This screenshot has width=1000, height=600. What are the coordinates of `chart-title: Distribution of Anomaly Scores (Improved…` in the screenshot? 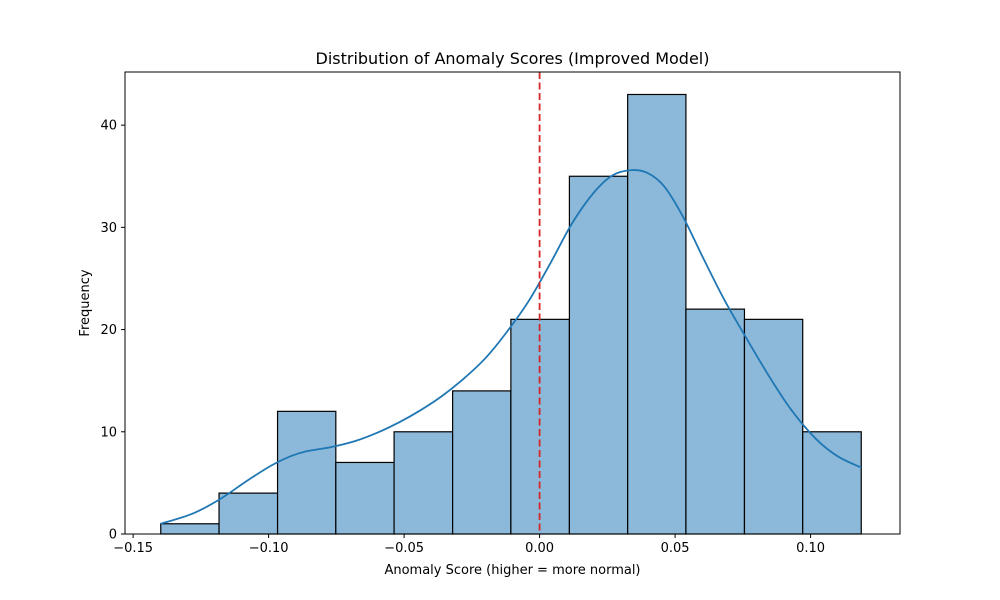 It's located at (513, 58).